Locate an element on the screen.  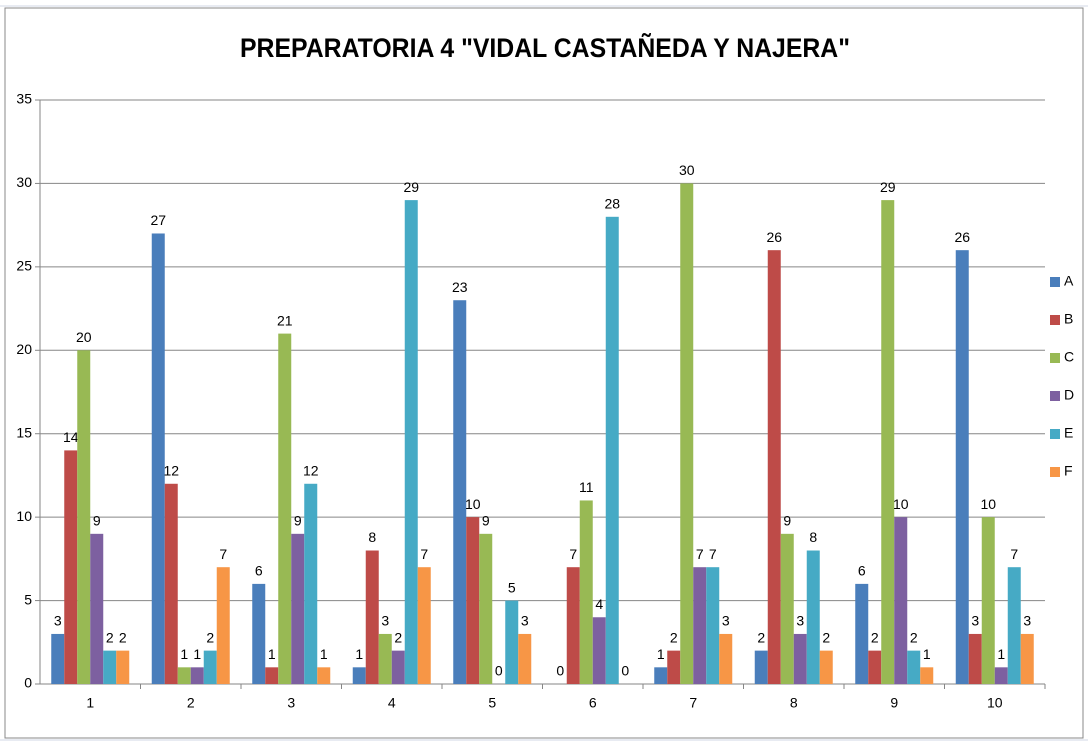
data-label: 4 is located at coordinates (599, 604).